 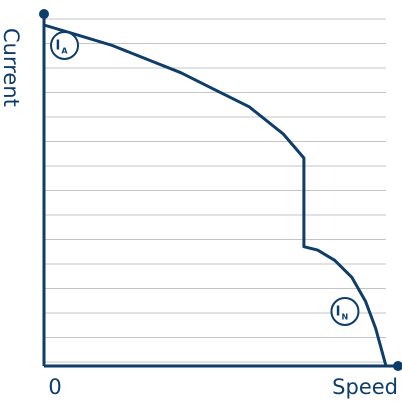 I want to click on curve-label-a: IA, so click(x=65, y=45).